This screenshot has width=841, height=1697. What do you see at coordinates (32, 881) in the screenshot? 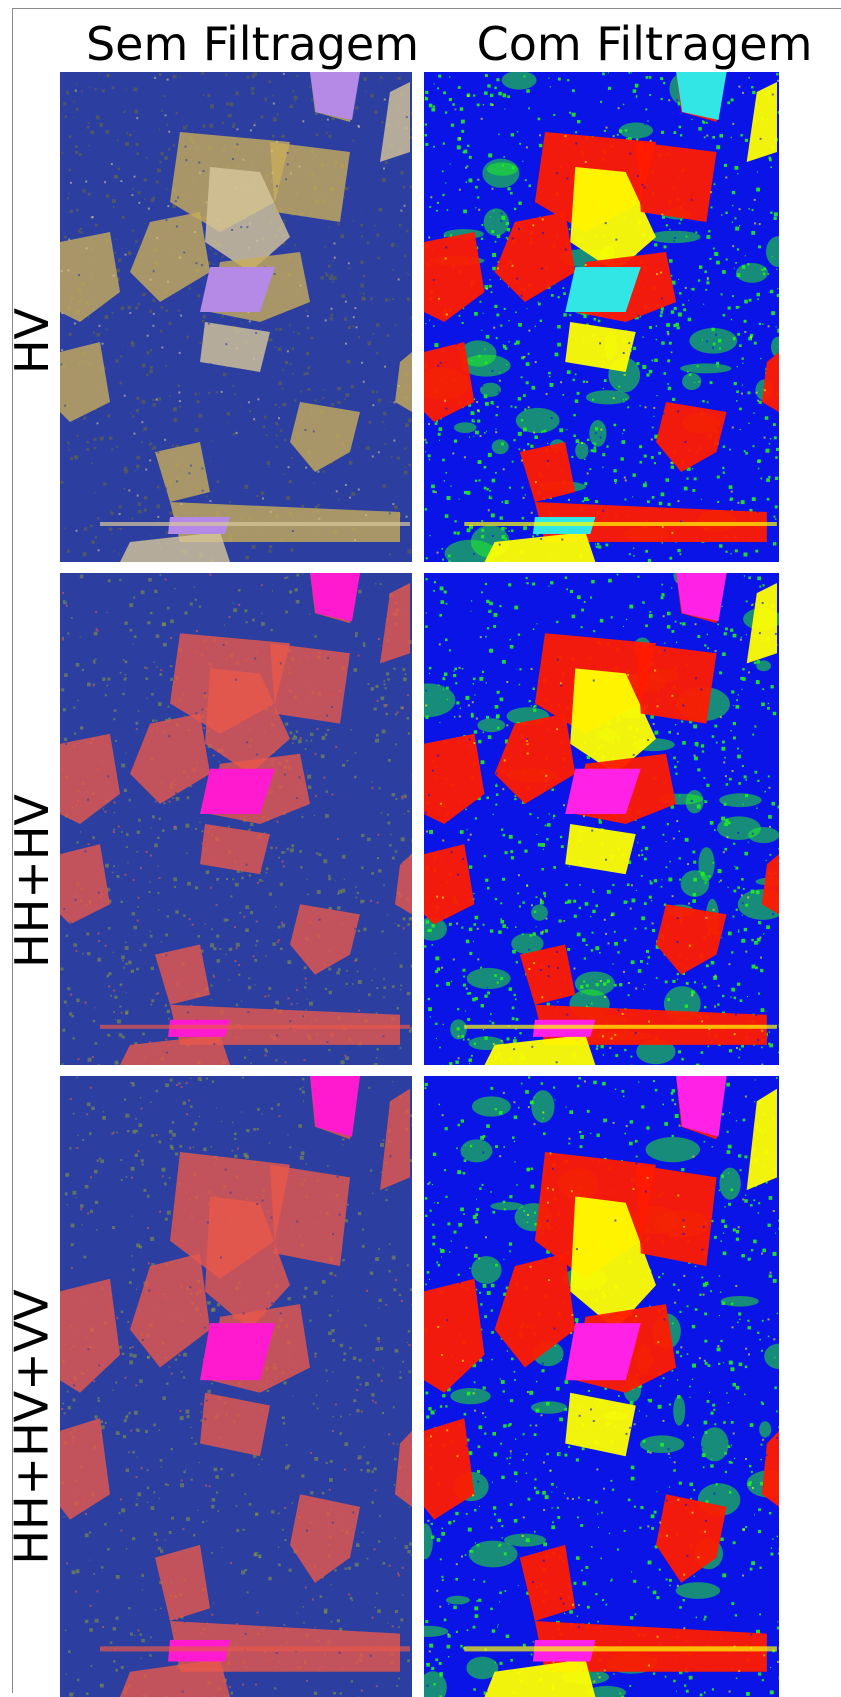
I see `row-label-text: HH+HV` at bounding box center [32, 881].